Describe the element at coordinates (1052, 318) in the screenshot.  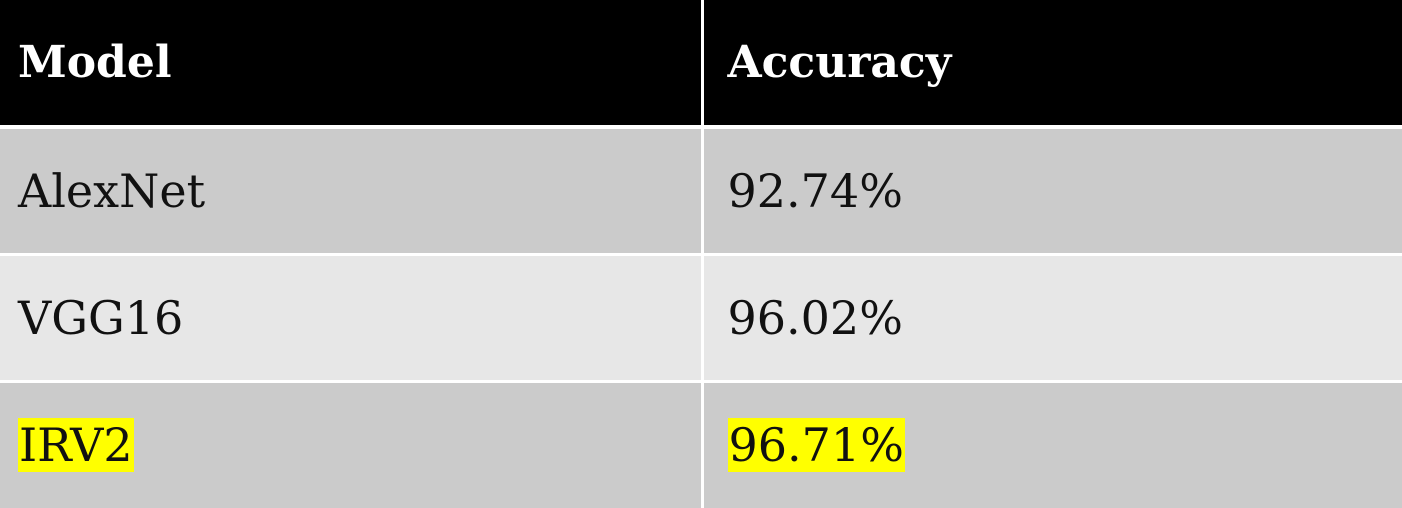
I see `accuracy-cell: 96.02%` at that location.